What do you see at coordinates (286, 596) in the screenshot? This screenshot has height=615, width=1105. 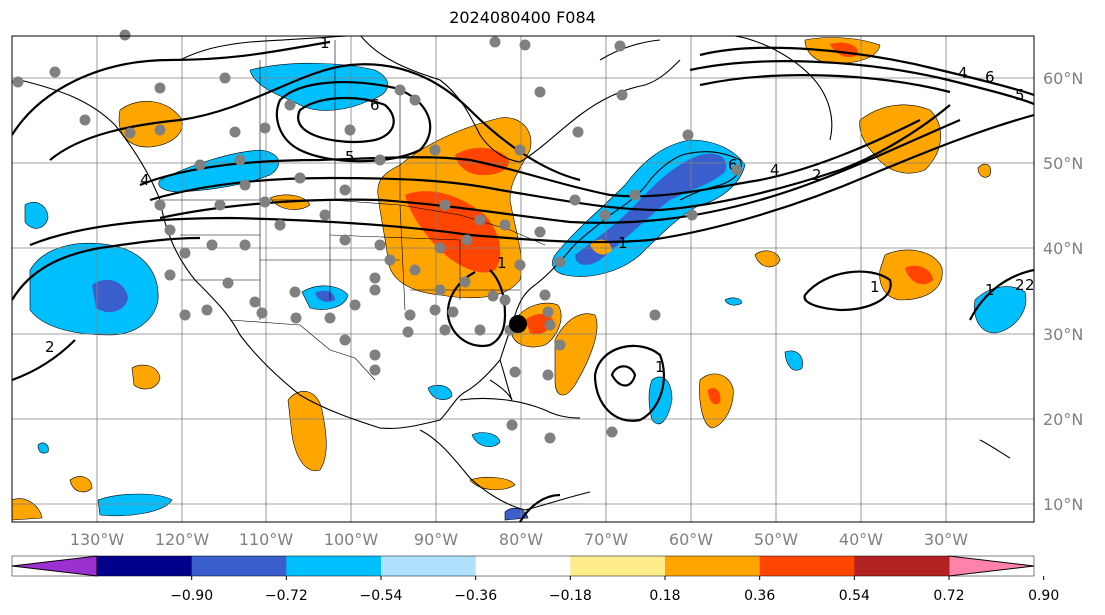 I see `colorbar-tick-label: −0.72` at bounding box center [286, 596].